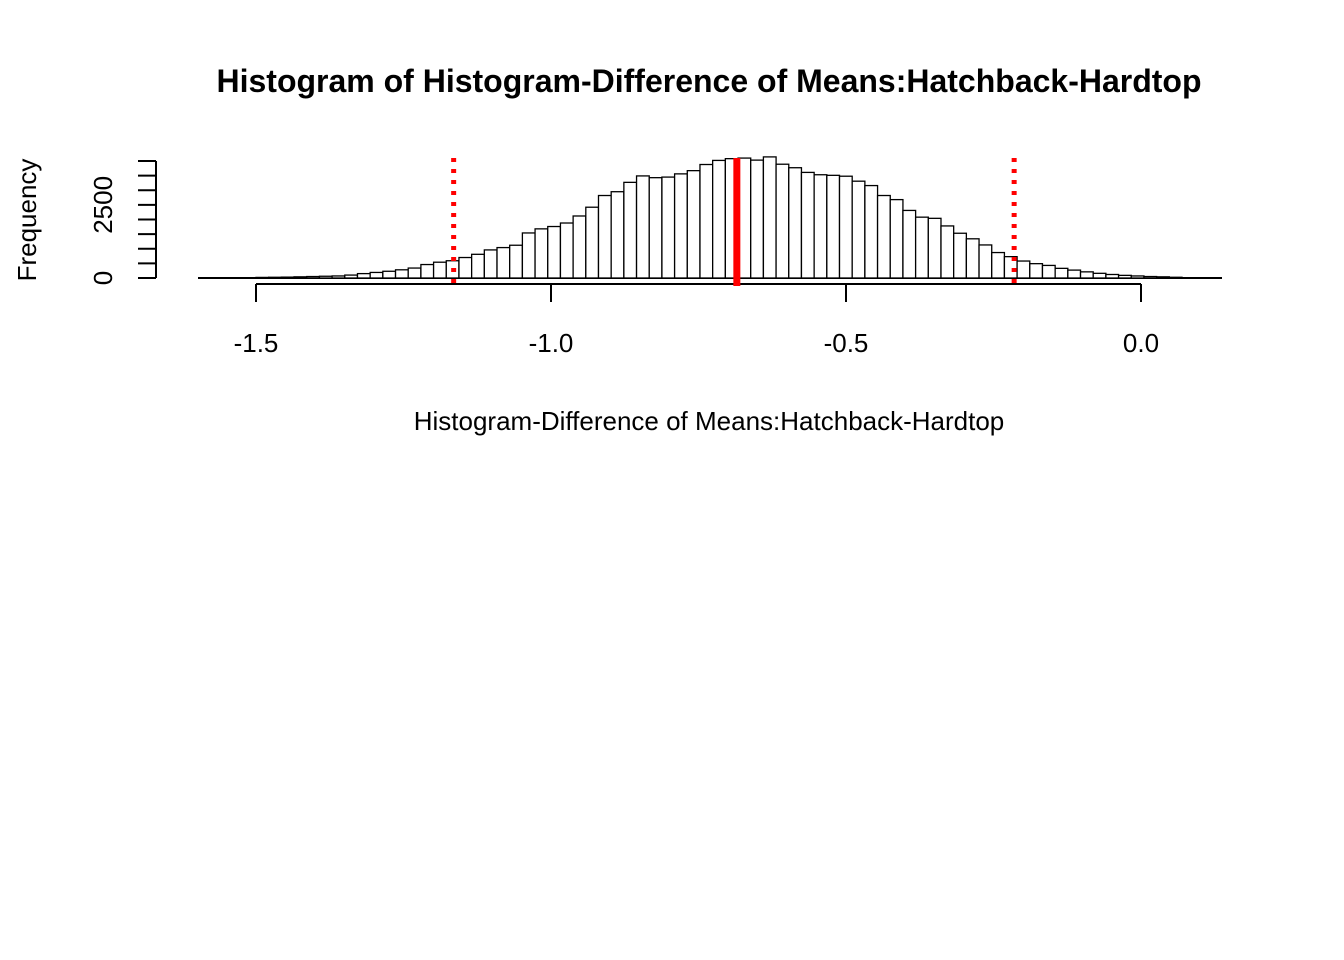 Image resolution: width=1344 pixels, height=960 pixels. What do you see at coordinates (103, 205) in the screenshot?
I see `y-tick-label: 2500` at bounding box center [103, 205].